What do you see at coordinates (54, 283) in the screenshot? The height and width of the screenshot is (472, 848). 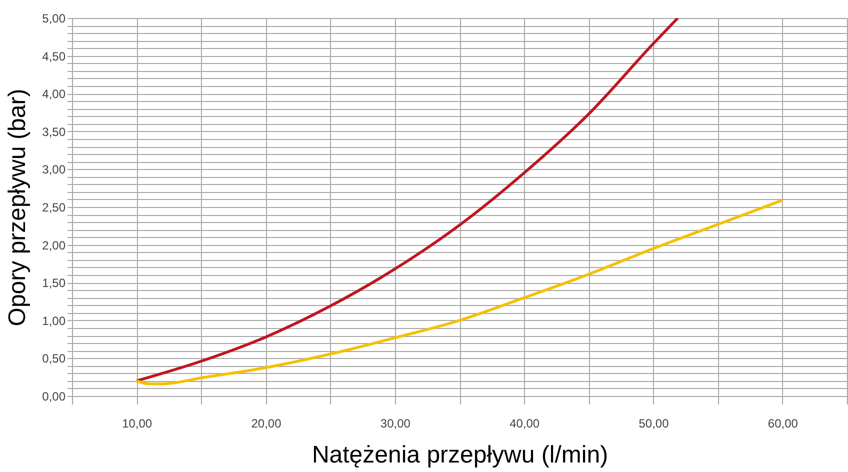 I see `y-tick-label: 1,50` at bounding box center [54, 283].